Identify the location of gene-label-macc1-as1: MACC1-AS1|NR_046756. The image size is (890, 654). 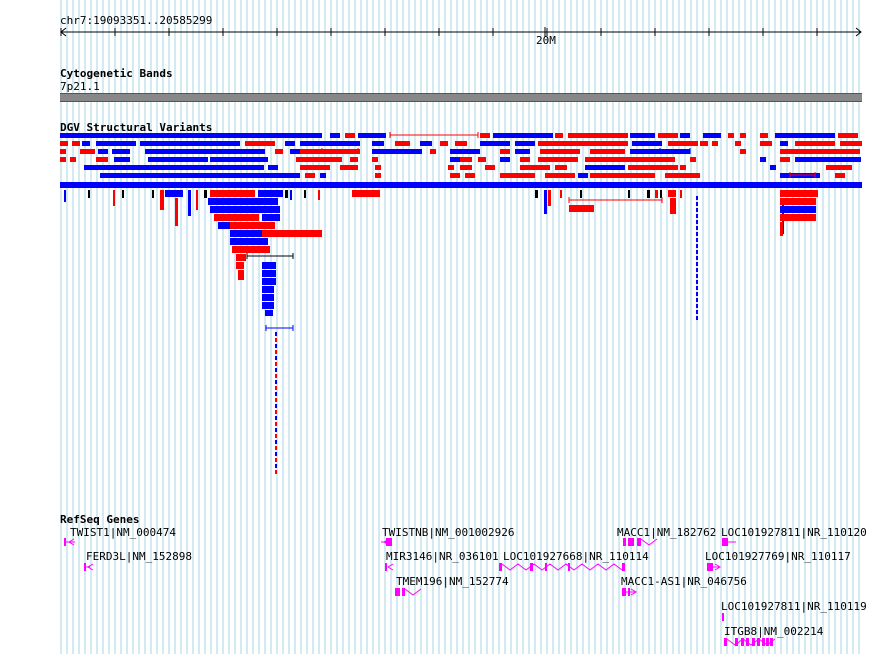
(684, 581).